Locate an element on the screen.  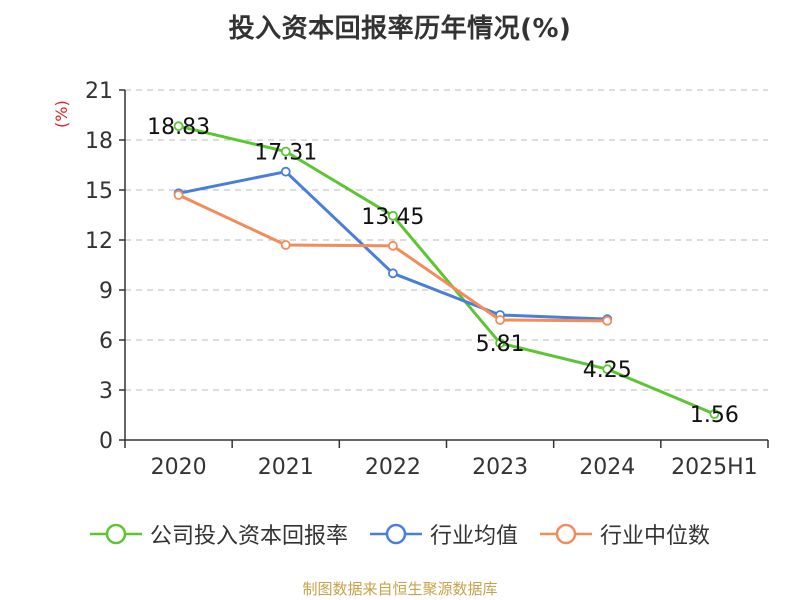
chart-title: 投入资本回报率历年情况(%) is located at coordinates (400, 29).